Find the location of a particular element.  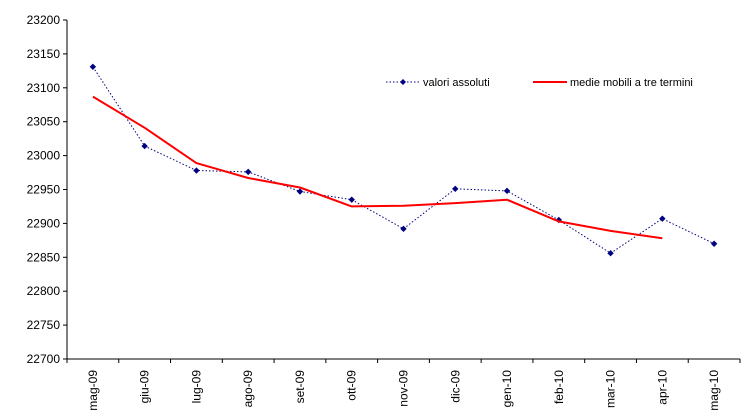

y-tick-label: 22950 is located at coordinates (44, 190).